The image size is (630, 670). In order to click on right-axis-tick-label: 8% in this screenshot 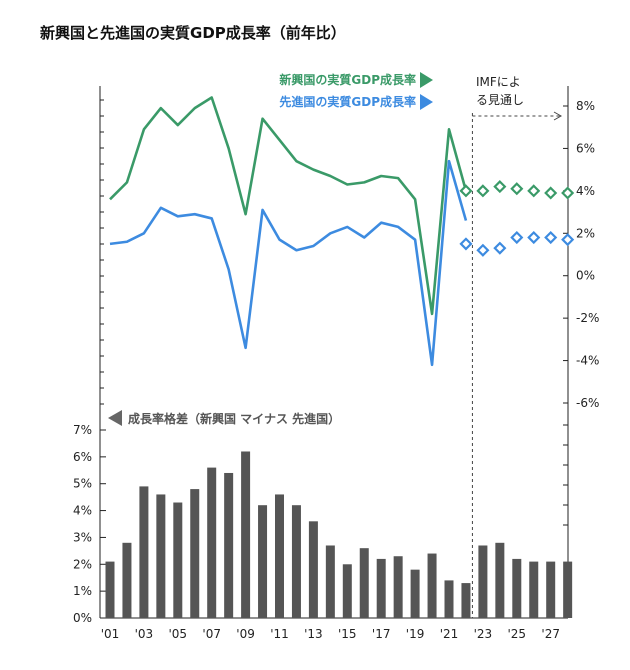, I will do `click(585, 106)`.